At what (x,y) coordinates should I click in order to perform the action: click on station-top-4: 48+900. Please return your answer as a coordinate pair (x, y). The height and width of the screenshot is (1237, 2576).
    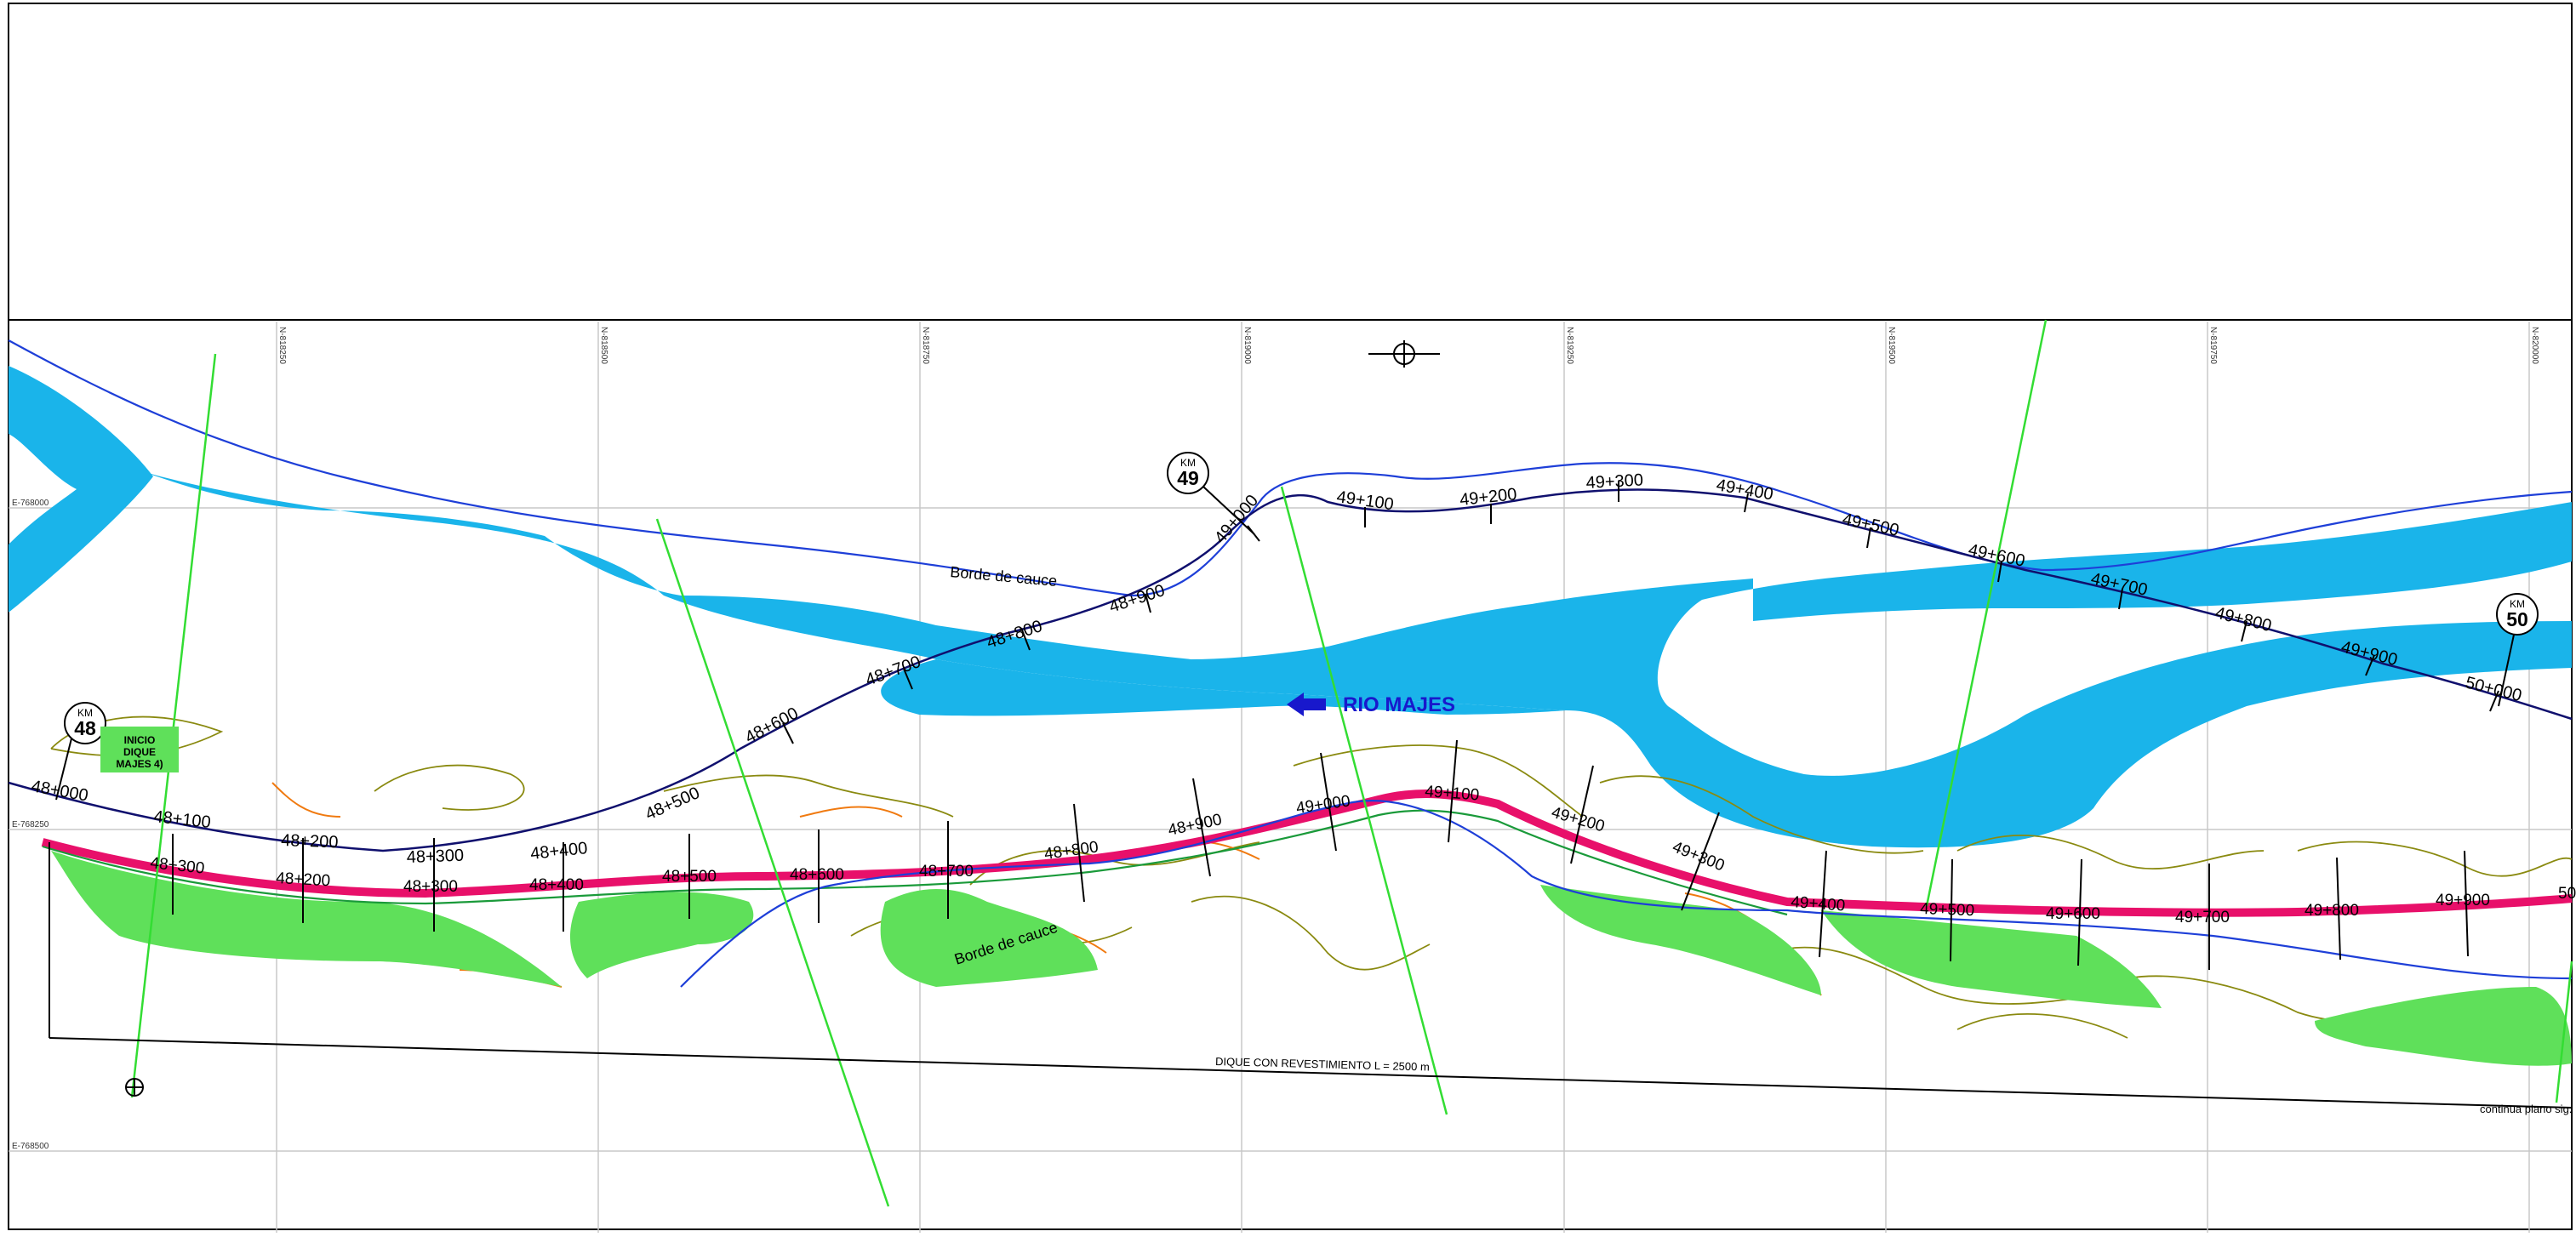
    Looking at the image, I should click on (1137, 599).